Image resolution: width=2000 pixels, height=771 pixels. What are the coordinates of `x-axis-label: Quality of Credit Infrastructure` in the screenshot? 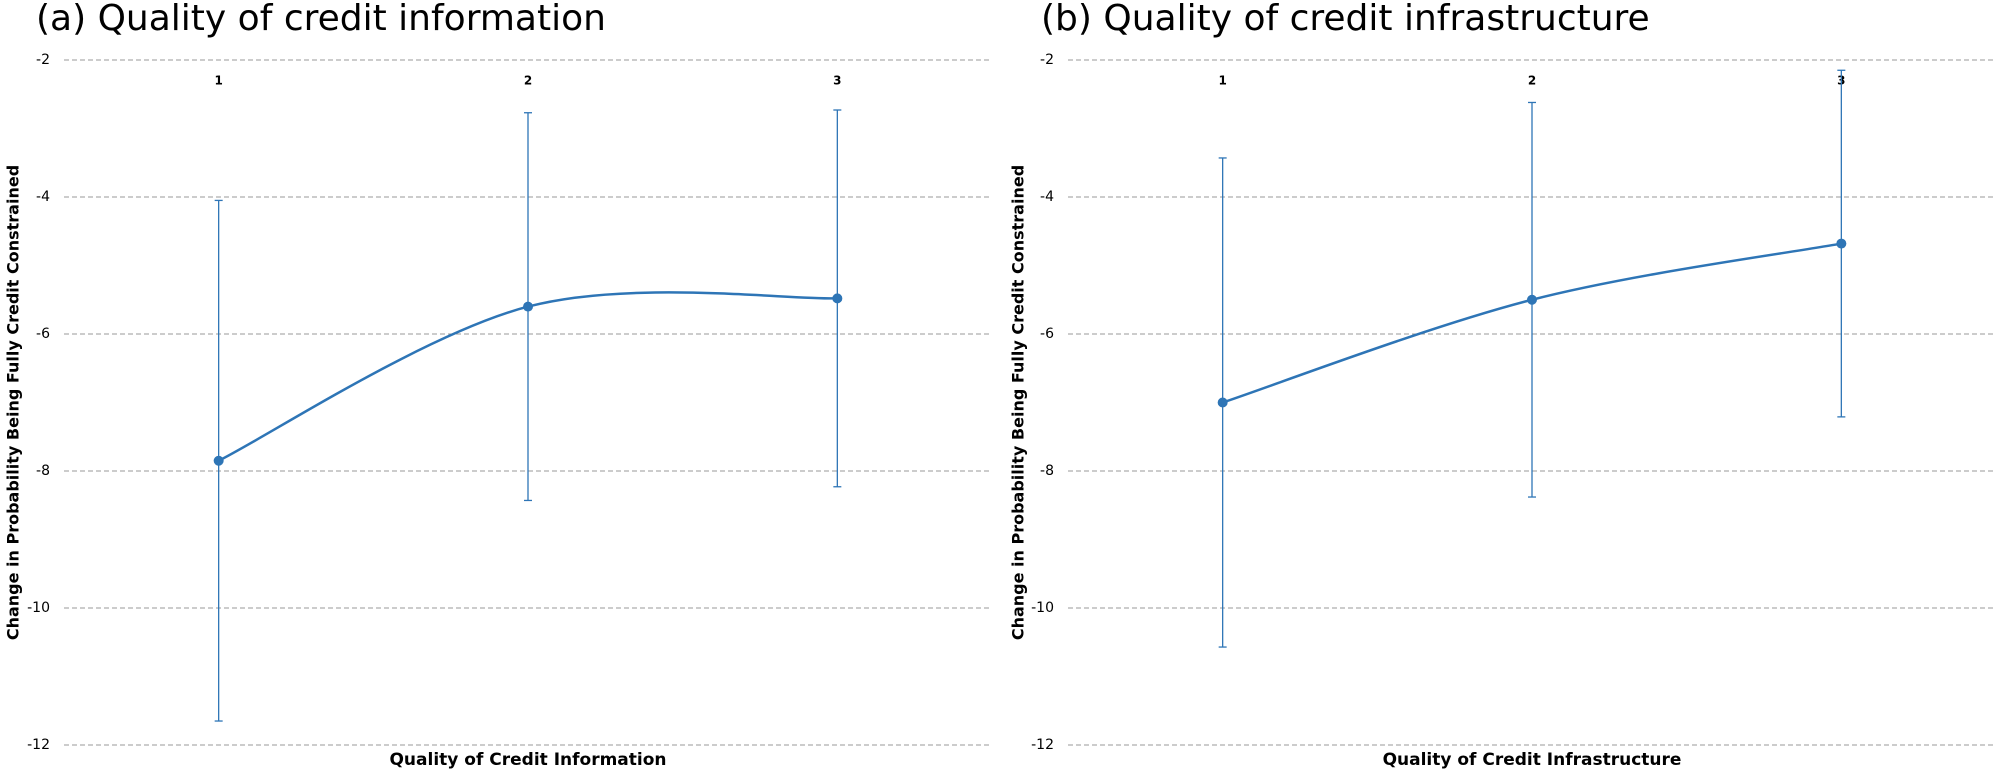 It's located at (1532, 760).